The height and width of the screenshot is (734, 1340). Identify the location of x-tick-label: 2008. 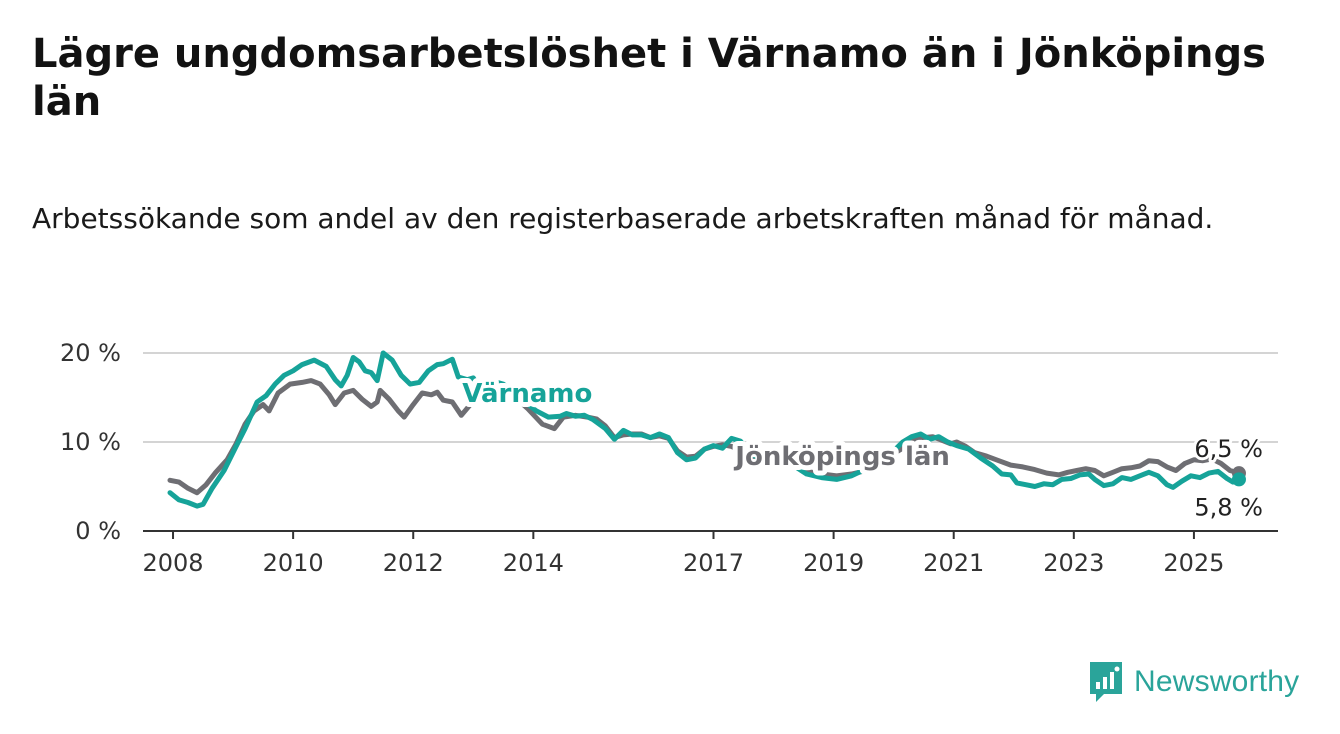
(172, 563).